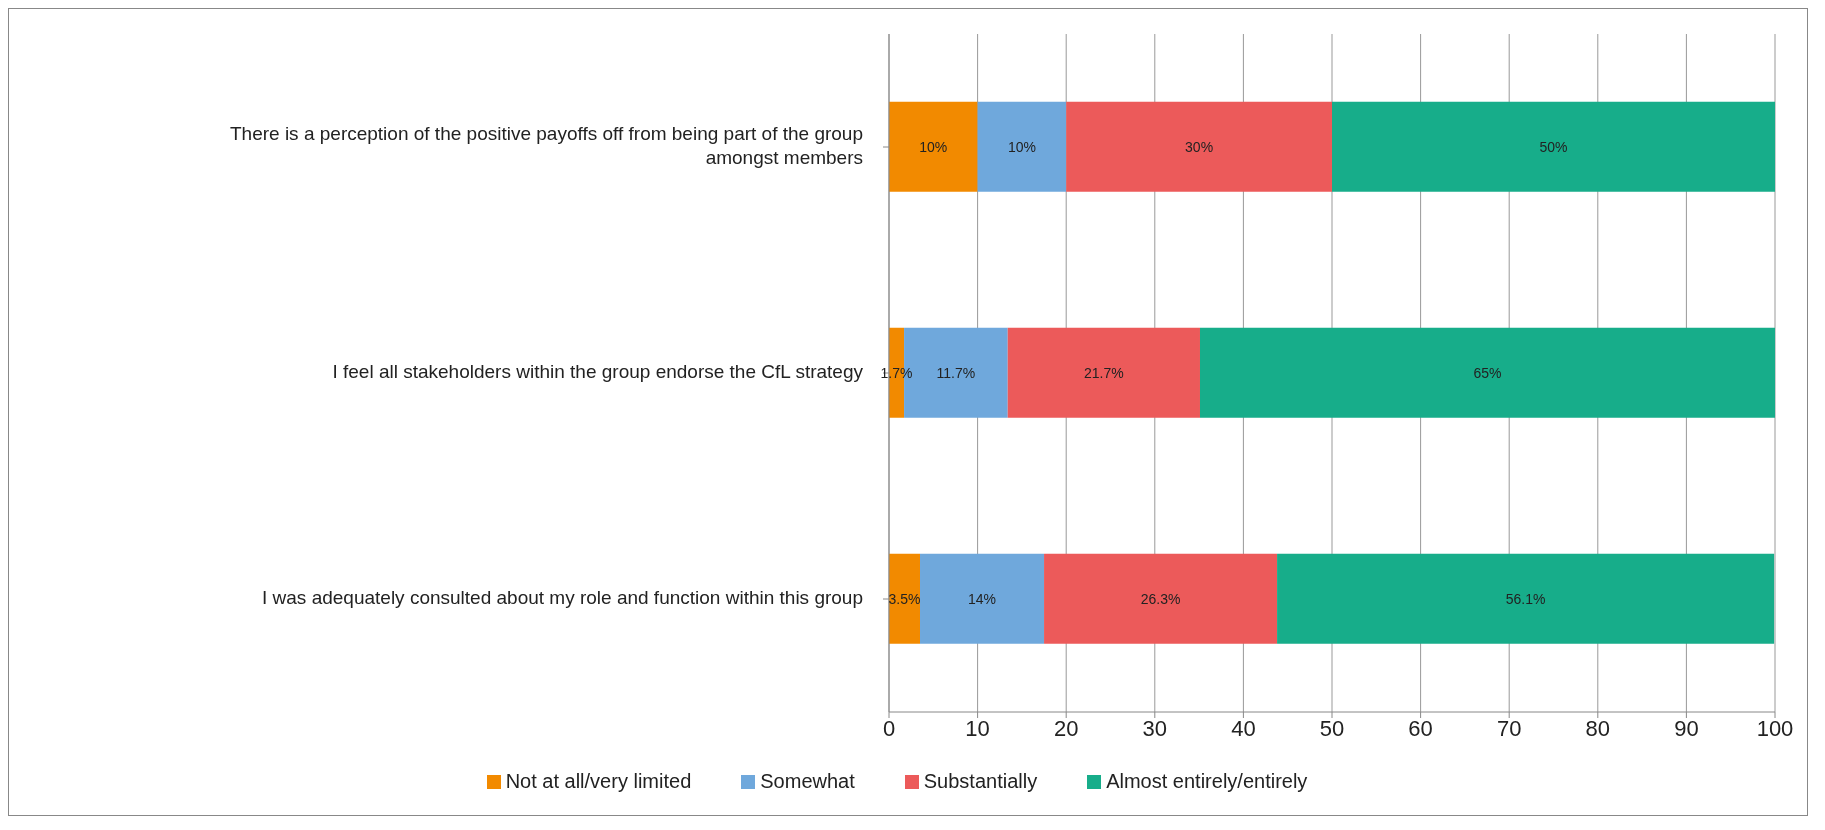 This screenshot has height=830, width=1825. I want to click on data-label: 26.3%, so click(1160, 598).